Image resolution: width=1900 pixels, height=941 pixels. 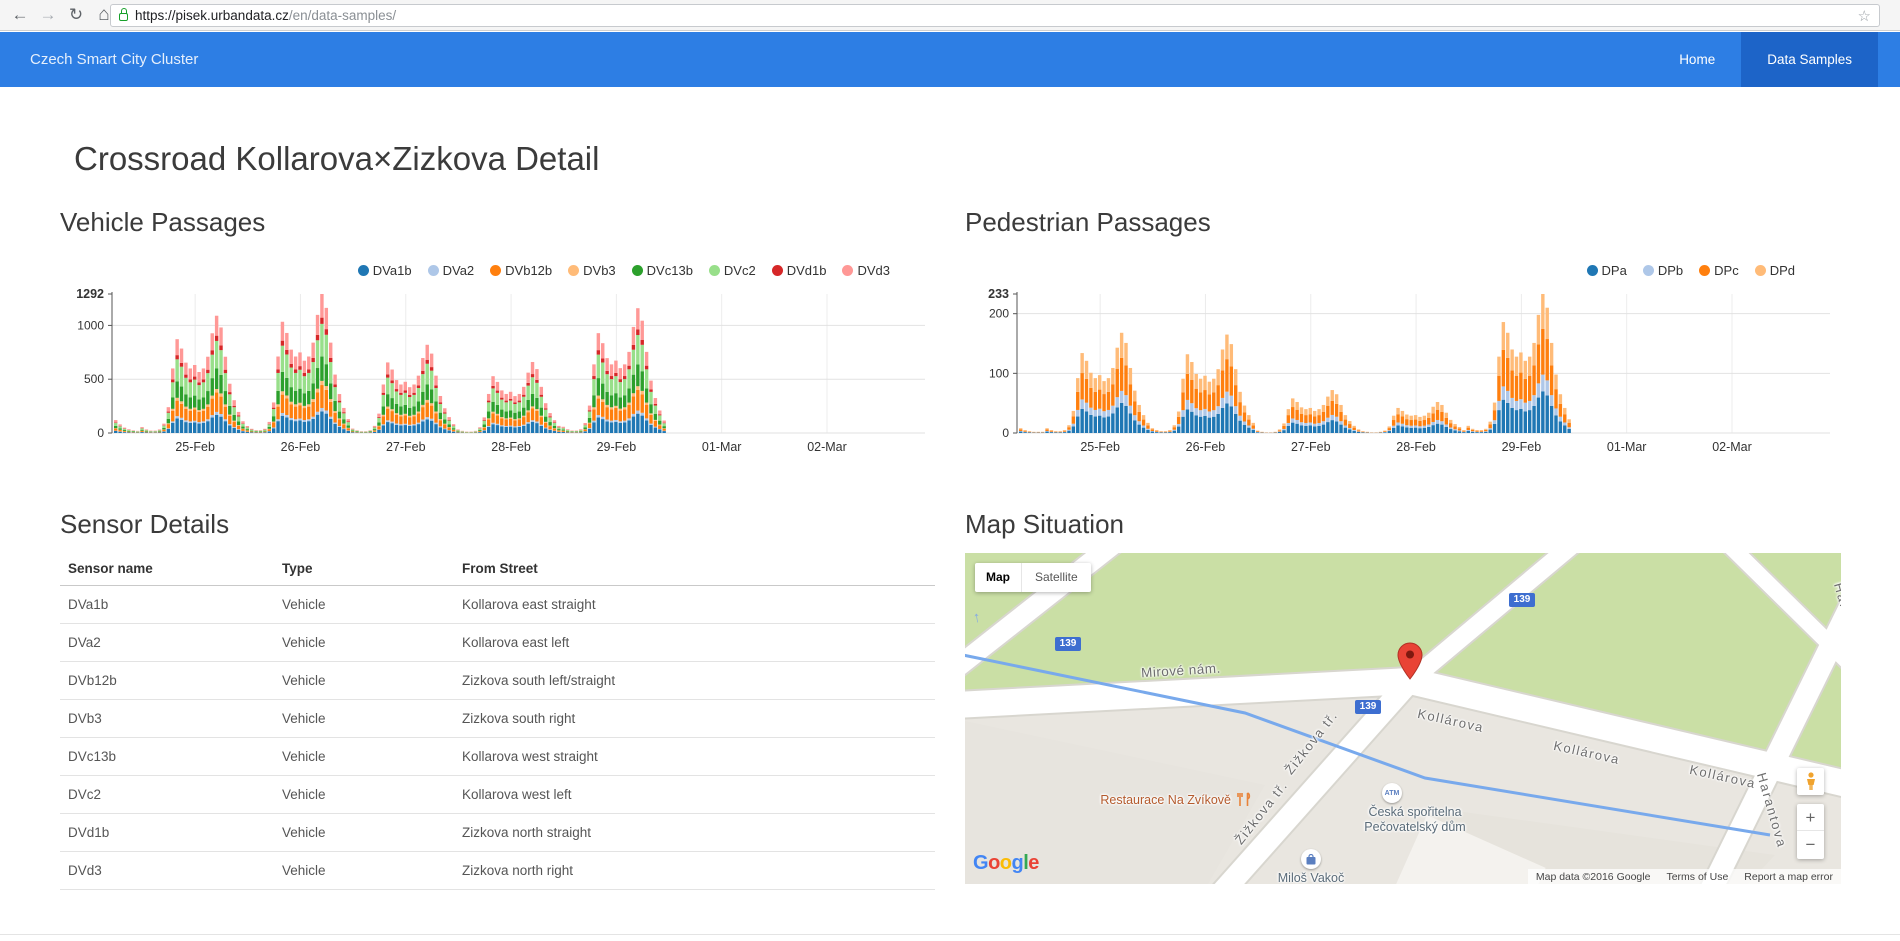 What do you see at coordinates (1044, 524) in the screenshot?
I see `map-situation-heading: Map Situation` at bounding box center [1044, 524].